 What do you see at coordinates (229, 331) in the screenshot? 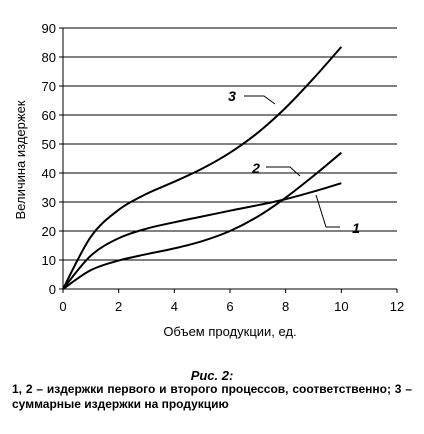
I see `x-axis-label: Объем продукции, ед.` at bounding box center [229, 331].